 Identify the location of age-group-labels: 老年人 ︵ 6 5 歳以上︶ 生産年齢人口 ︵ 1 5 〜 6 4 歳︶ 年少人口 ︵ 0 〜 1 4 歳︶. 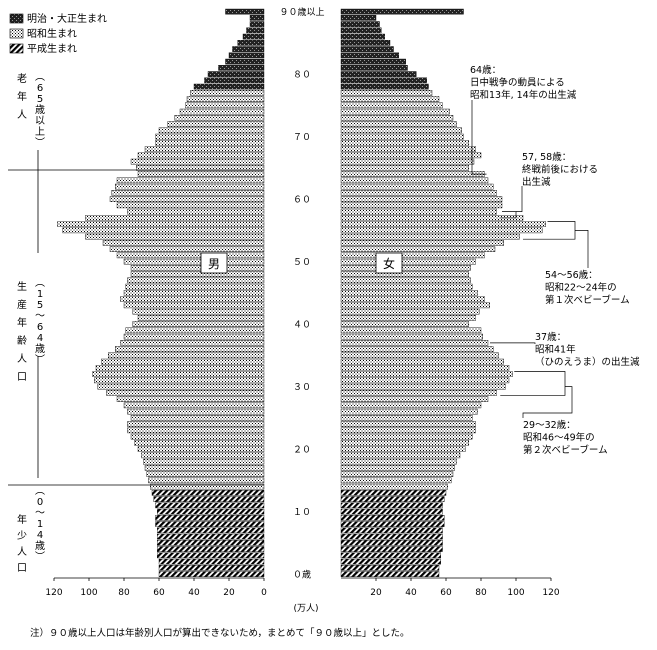
(31, 323).